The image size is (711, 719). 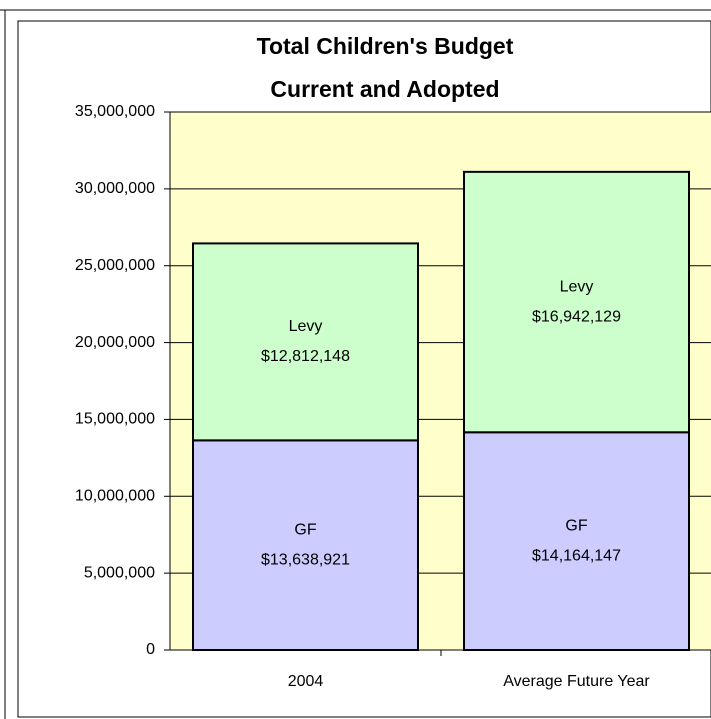 What do you see at coordinates (306, 681) in the screenshot?
I see `x-tick-label: 2004` at bounding box center [306, 681].